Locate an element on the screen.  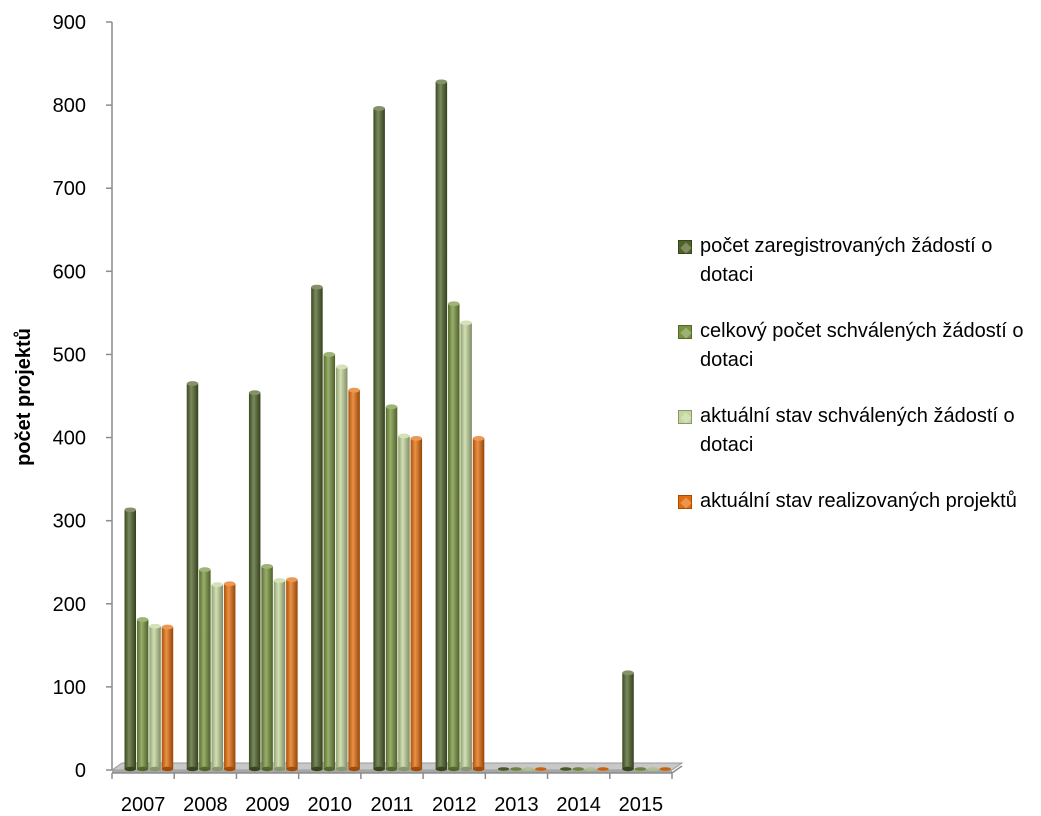
x-tick-label-2013: 2013 is located at coordinates (516, 805).